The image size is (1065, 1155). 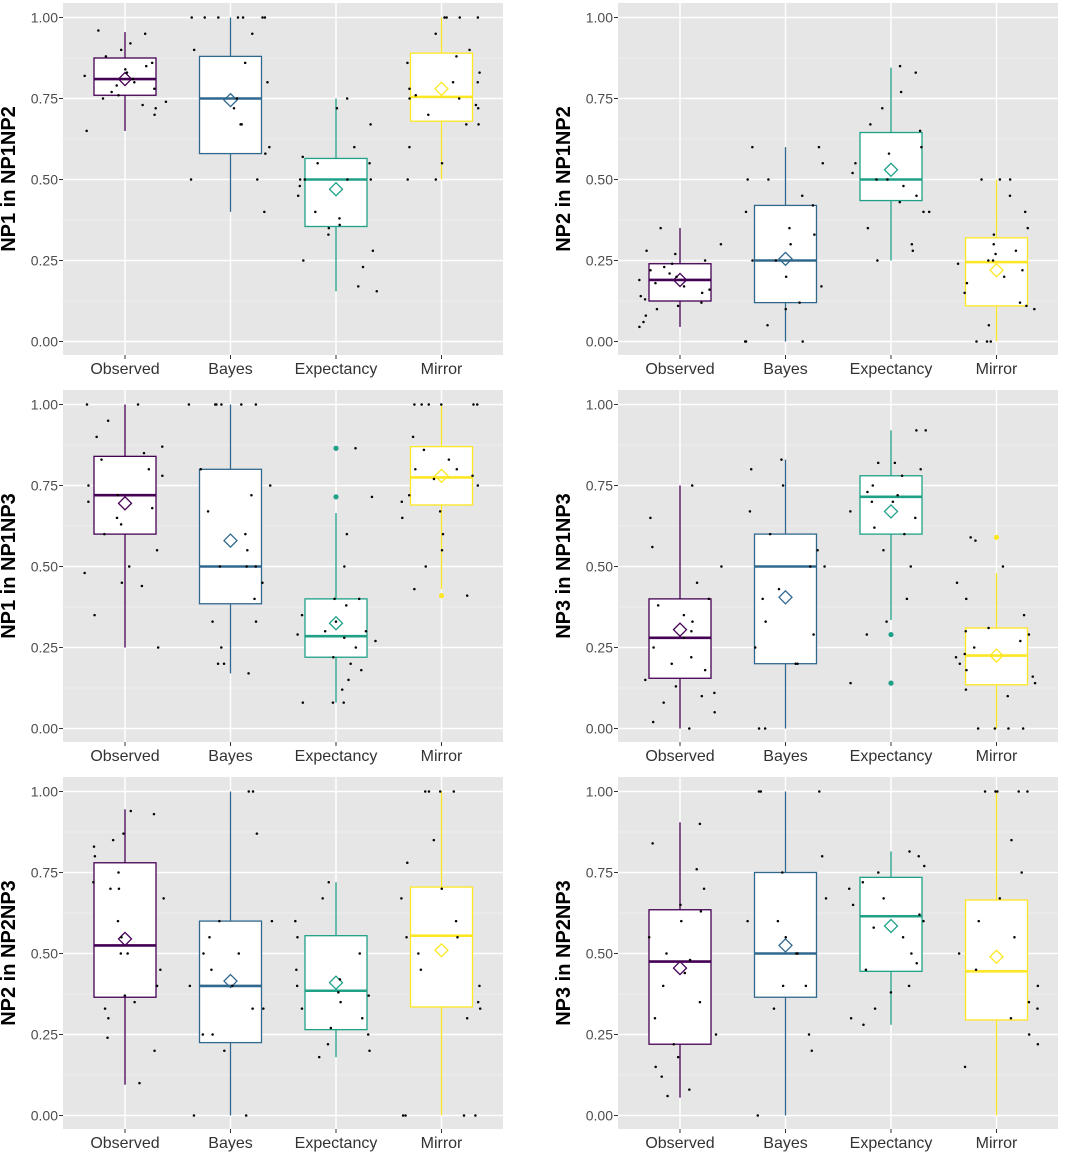 I want to click on y-tick-label: 0.25, so click(x=599, y=648).